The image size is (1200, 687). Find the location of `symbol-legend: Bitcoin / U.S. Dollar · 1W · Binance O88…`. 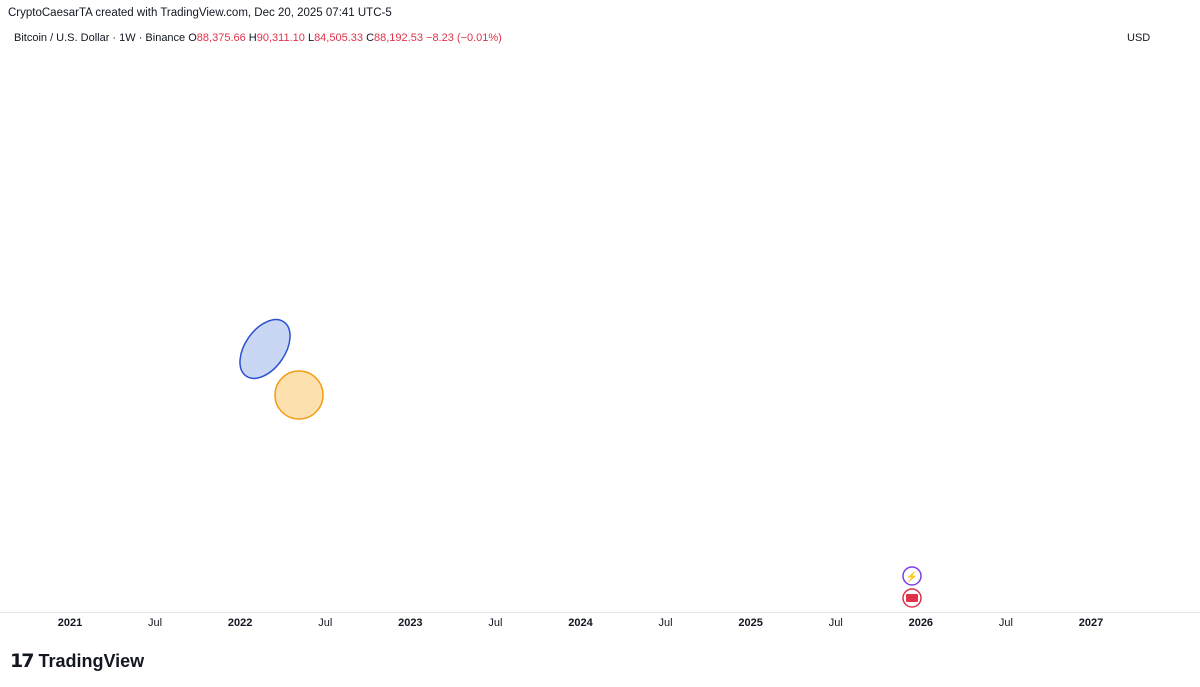

symbol-legend: Bitcoin / U.S. Dollar · 1W · Binance O88… is located at coordinates (258, 38).